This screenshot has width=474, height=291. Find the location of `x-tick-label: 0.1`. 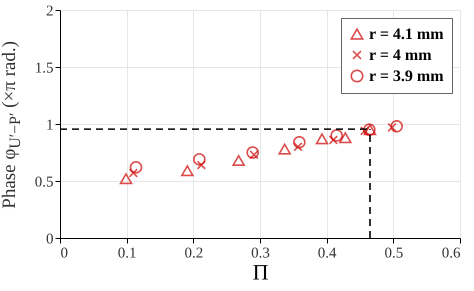

x-tick-label: 0.1 is located at coordinates (127, 254).